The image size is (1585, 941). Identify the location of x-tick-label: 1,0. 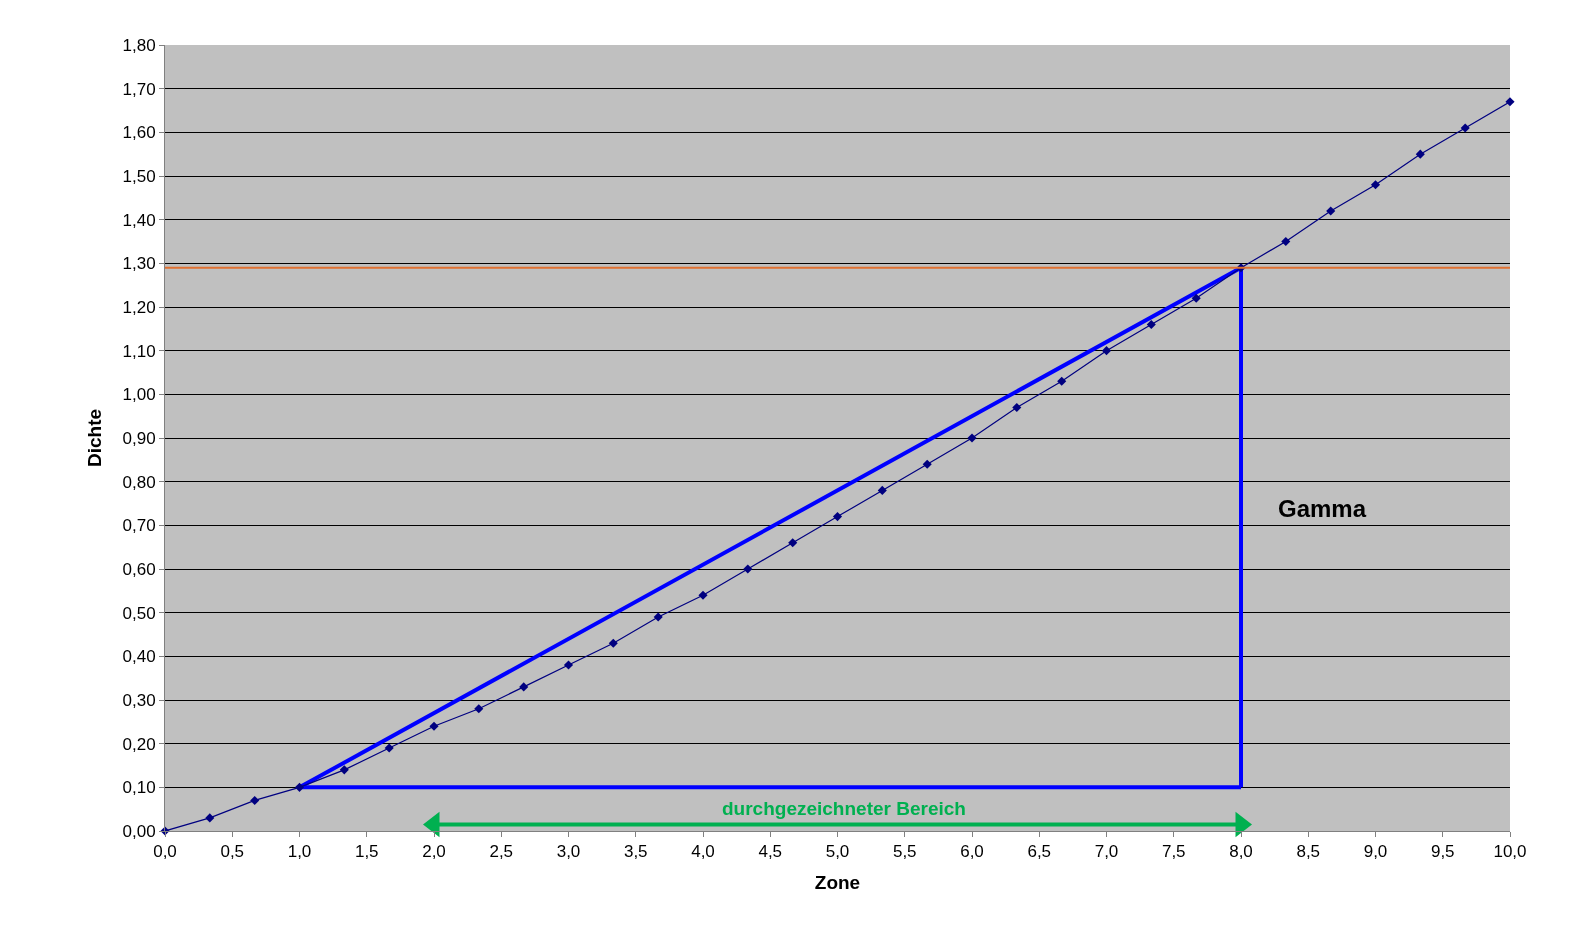
(299, 852).